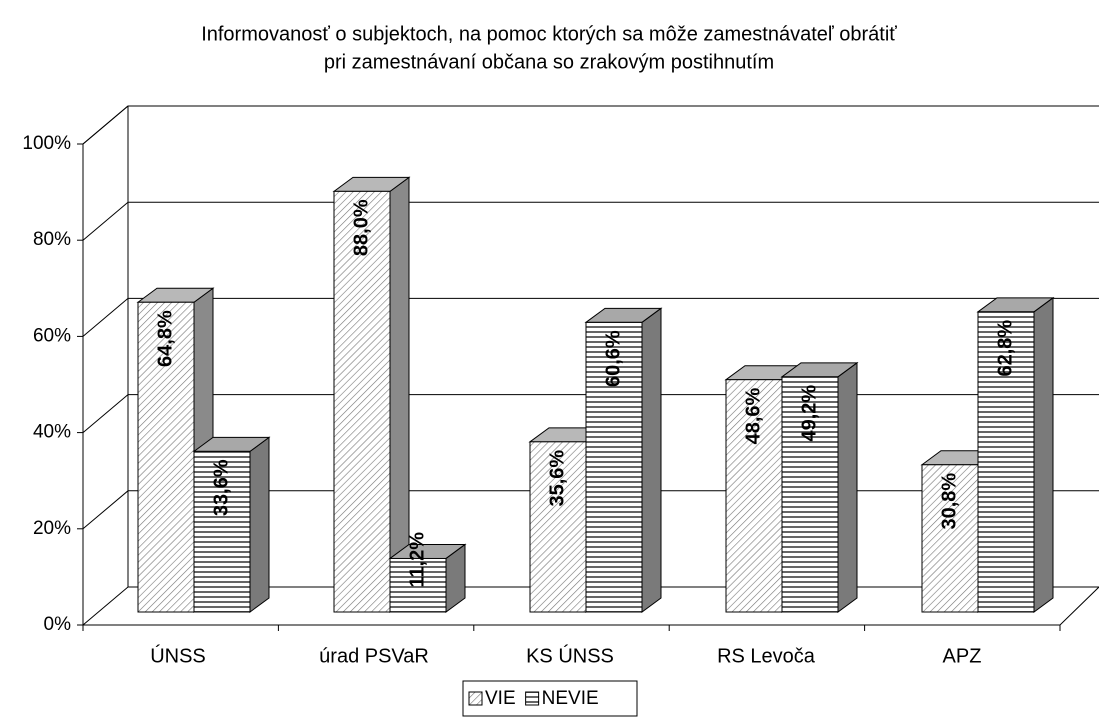 Image resolution: width=1099 pixels, height=719 pixels. Describe the element at coordinates (949, 501) in the screenshot. I see `data-label: 30,8%` at that location.